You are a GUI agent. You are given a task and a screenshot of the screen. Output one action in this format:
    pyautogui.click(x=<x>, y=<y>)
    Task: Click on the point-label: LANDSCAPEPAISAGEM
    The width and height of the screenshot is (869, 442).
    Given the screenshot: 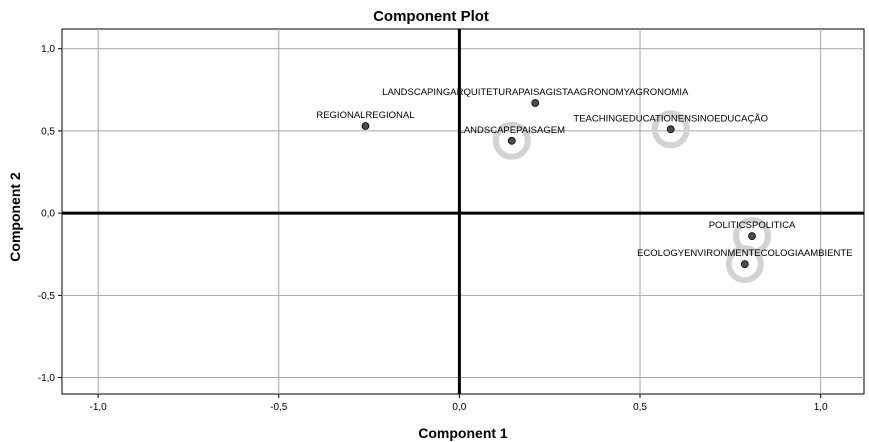 What is the action you would take?
    pyautogui.click(x=512, y=130)
    